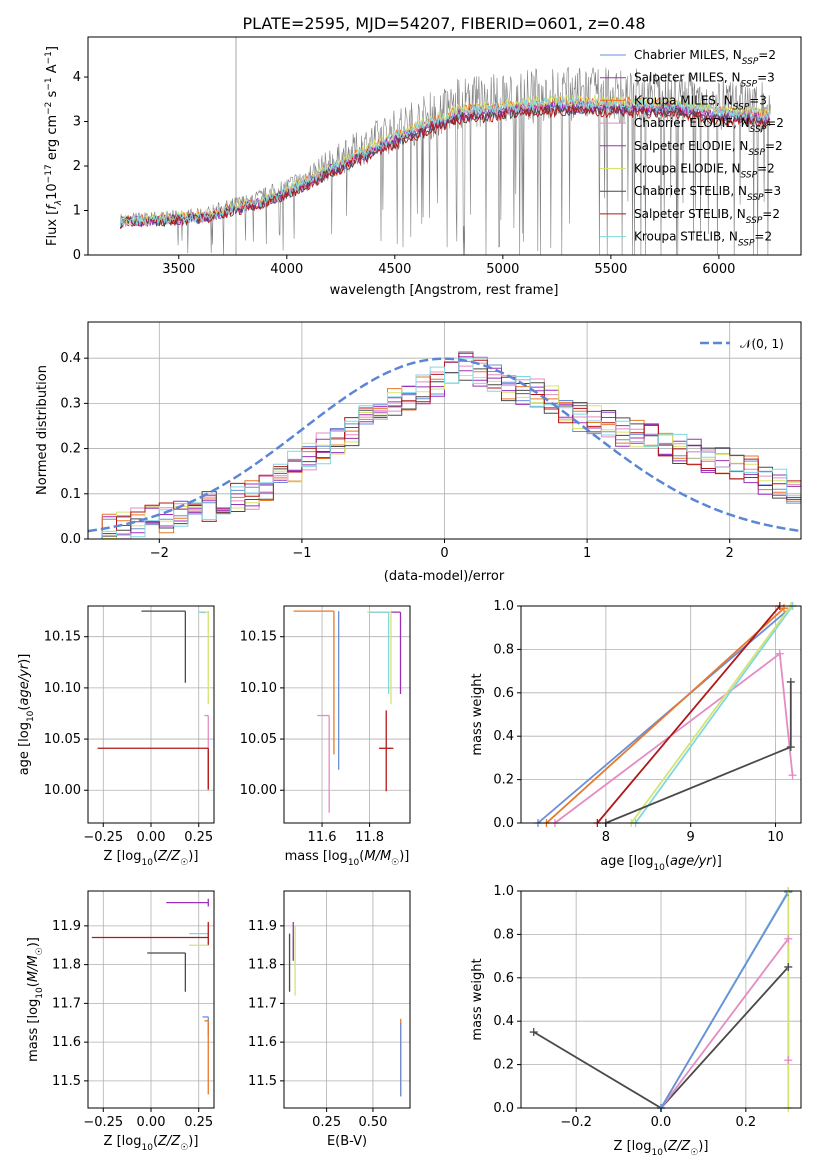 The height and width of the screenshot is (1170, 819). Describe the element at coordinates (703, 239) in the screenshot. I see `legend-entry: Kroupa STELIB, NSSP=2` at that location.